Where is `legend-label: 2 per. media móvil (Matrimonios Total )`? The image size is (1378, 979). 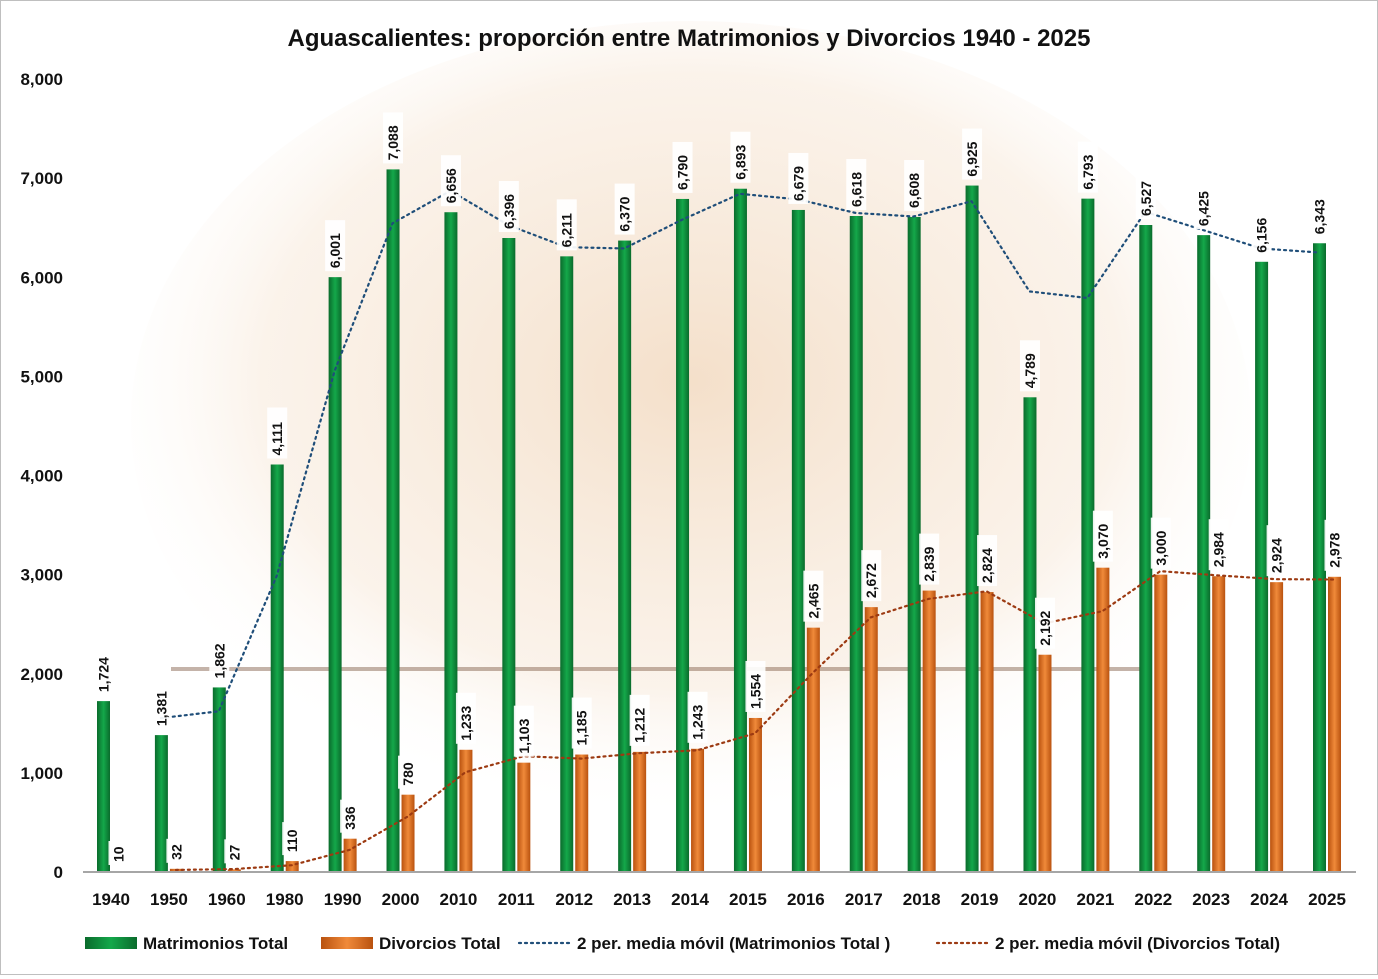 legend-label: 2 per. media móvil (Matrimonios Total ) is located at coordinates (733, 943).